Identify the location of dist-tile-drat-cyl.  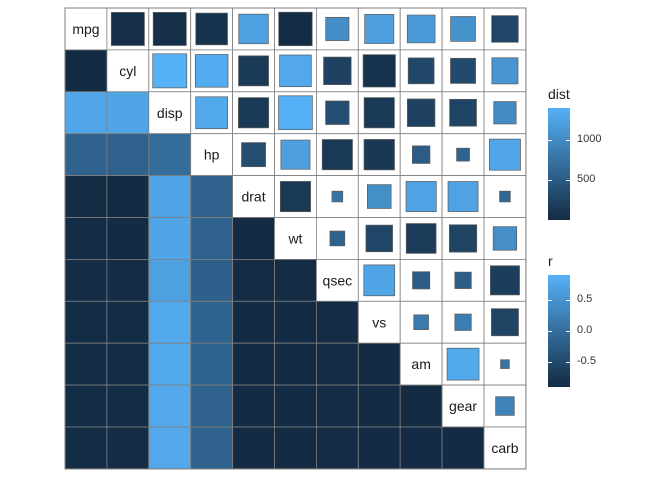
(128, 196).